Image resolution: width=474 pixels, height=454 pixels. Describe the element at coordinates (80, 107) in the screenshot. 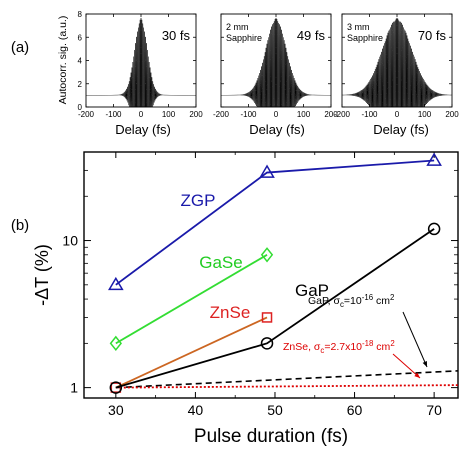

I see `y-tick-label: 0` at that location.